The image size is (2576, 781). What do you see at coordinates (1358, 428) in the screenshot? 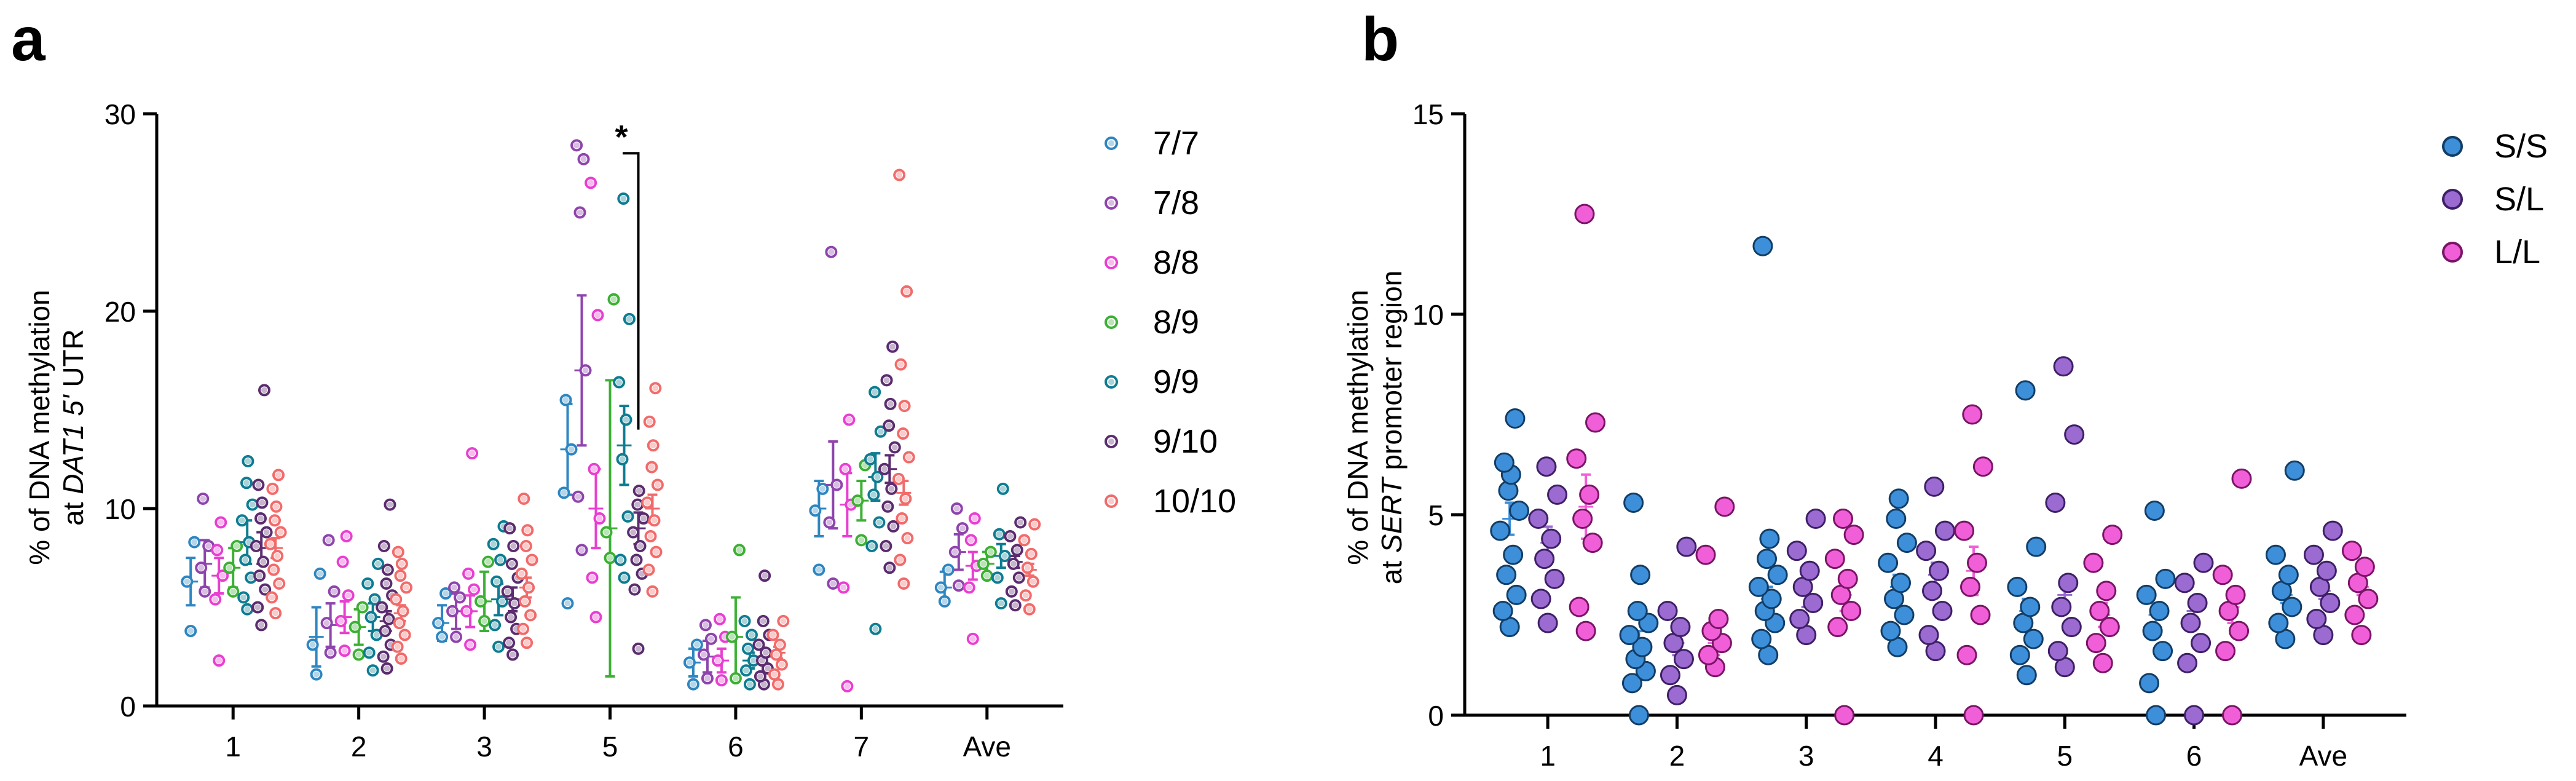
I see `panel-b-ylabel-line1: % of DNA methylation` at bounding box center [1358, 428].